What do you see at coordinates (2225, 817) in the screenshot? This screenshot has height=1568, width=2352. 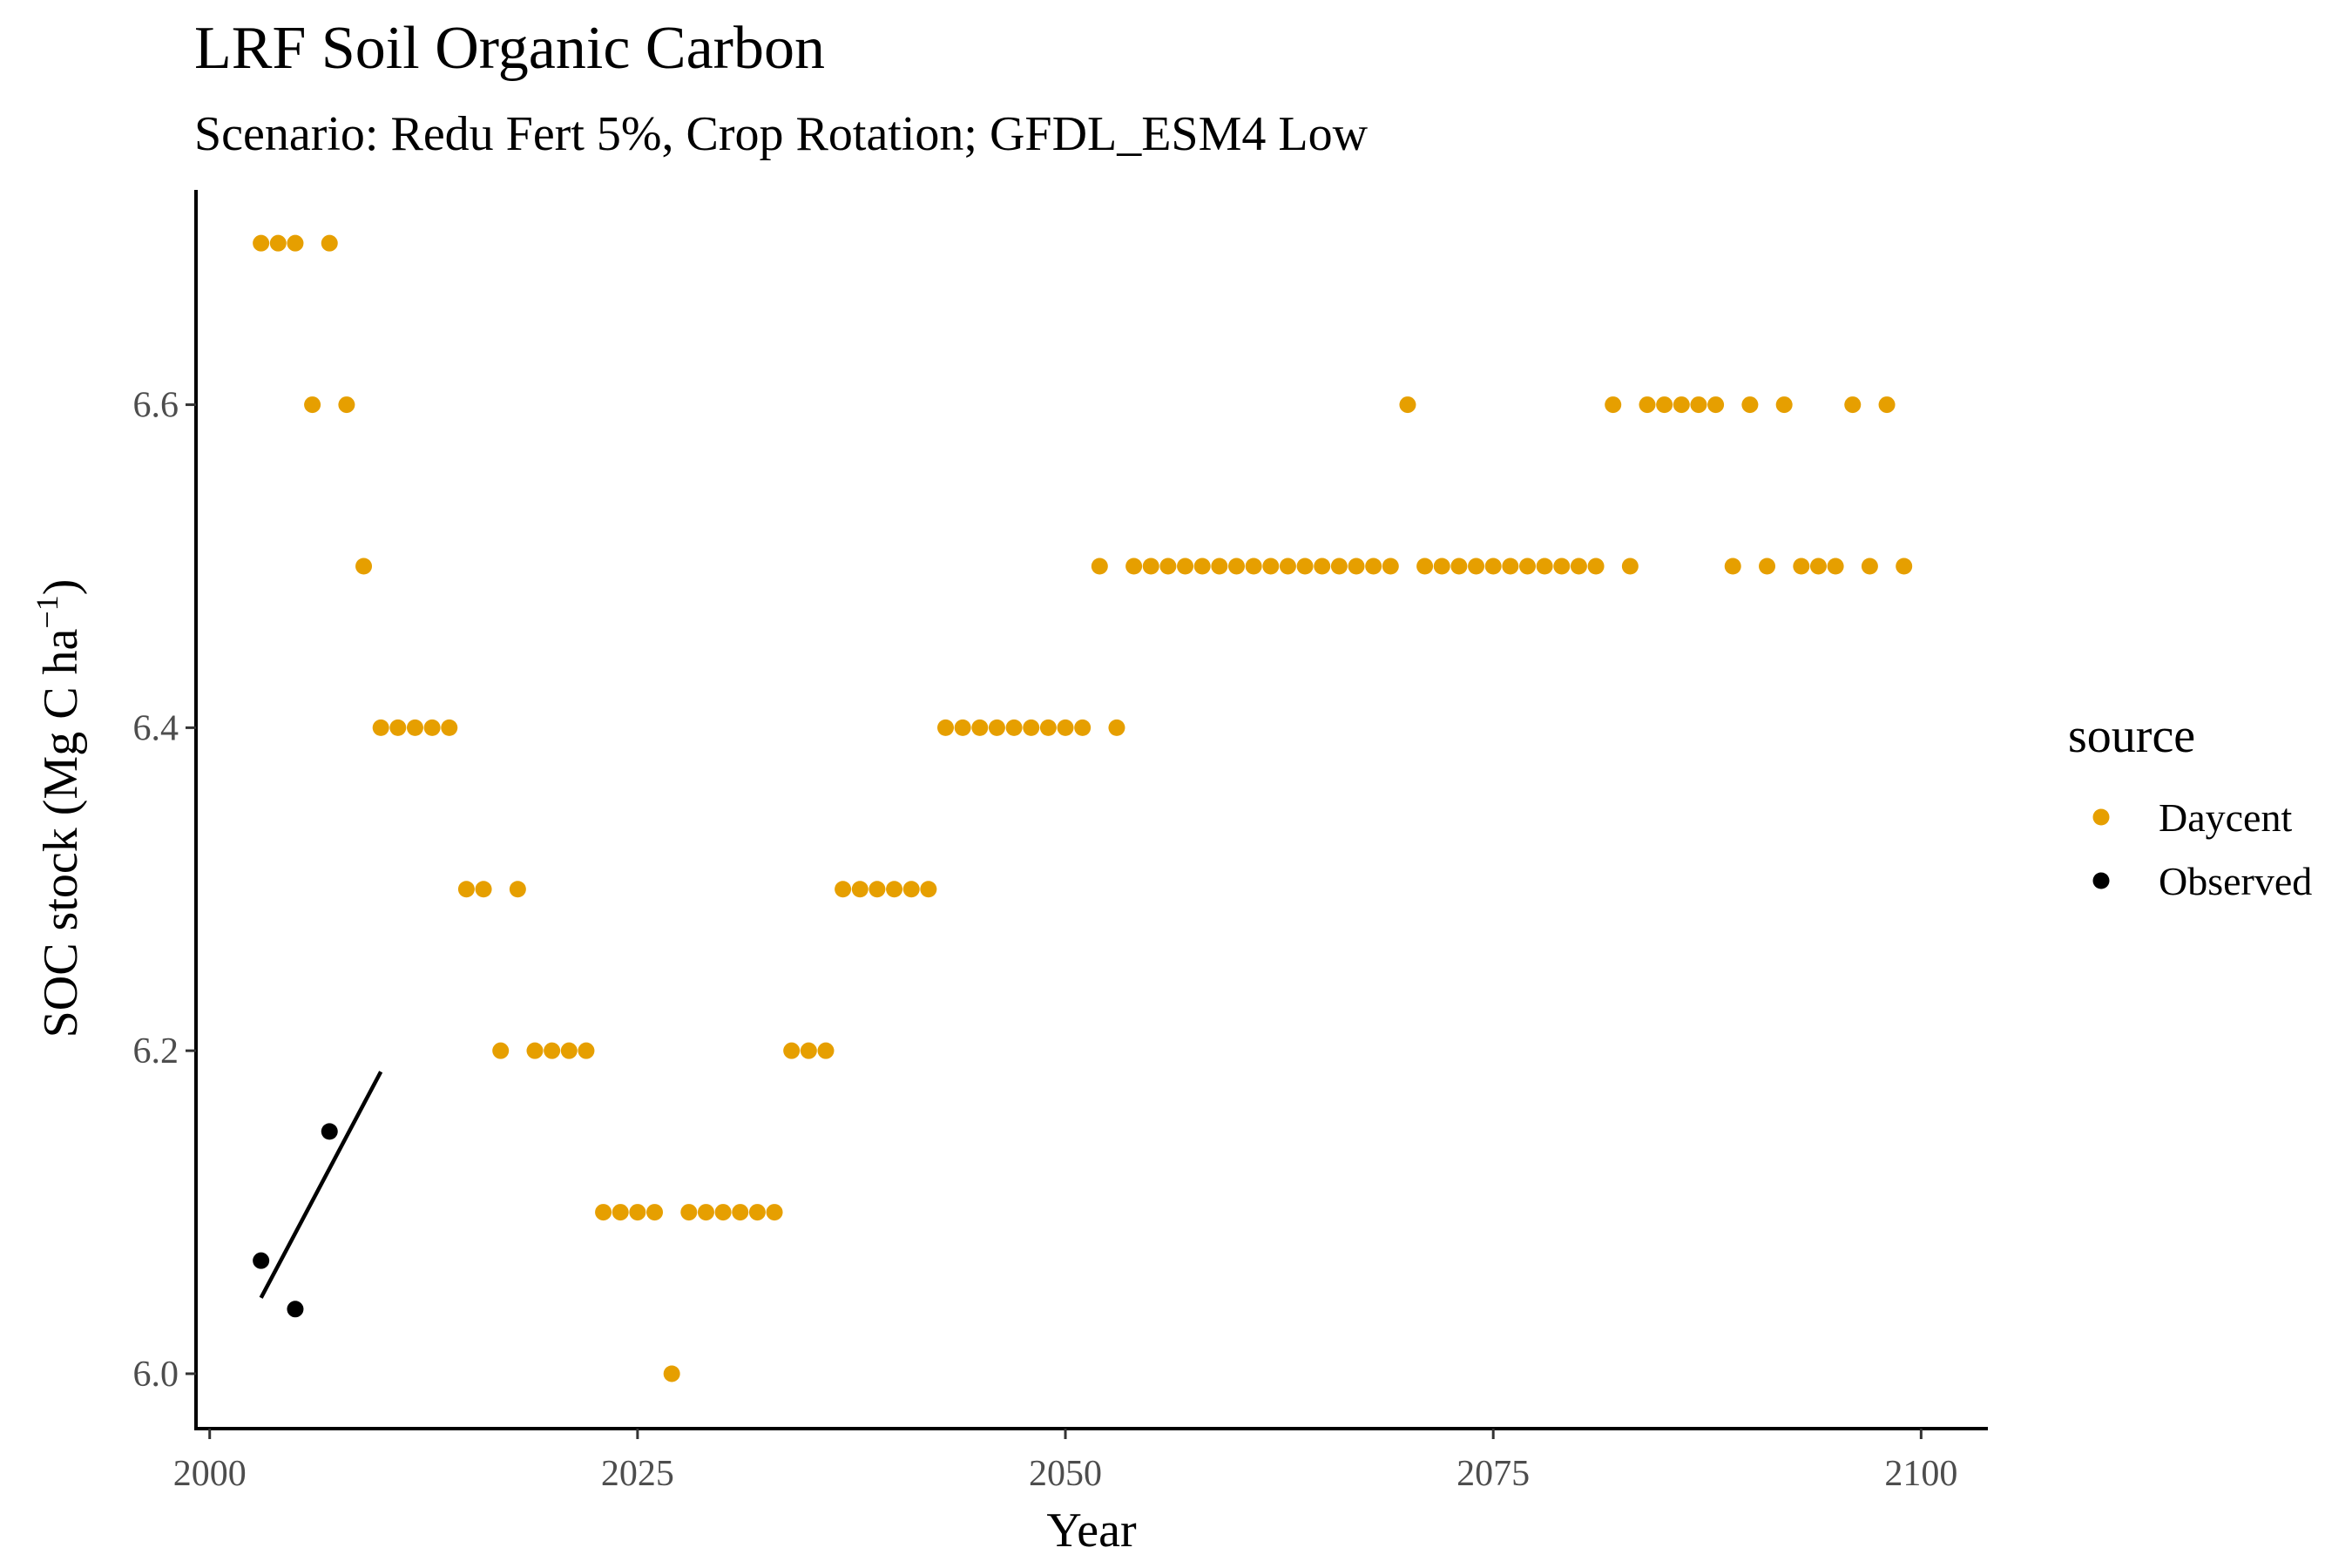 I see `legend-label-daycent: Daycent` at bounding box center [2225, 817].